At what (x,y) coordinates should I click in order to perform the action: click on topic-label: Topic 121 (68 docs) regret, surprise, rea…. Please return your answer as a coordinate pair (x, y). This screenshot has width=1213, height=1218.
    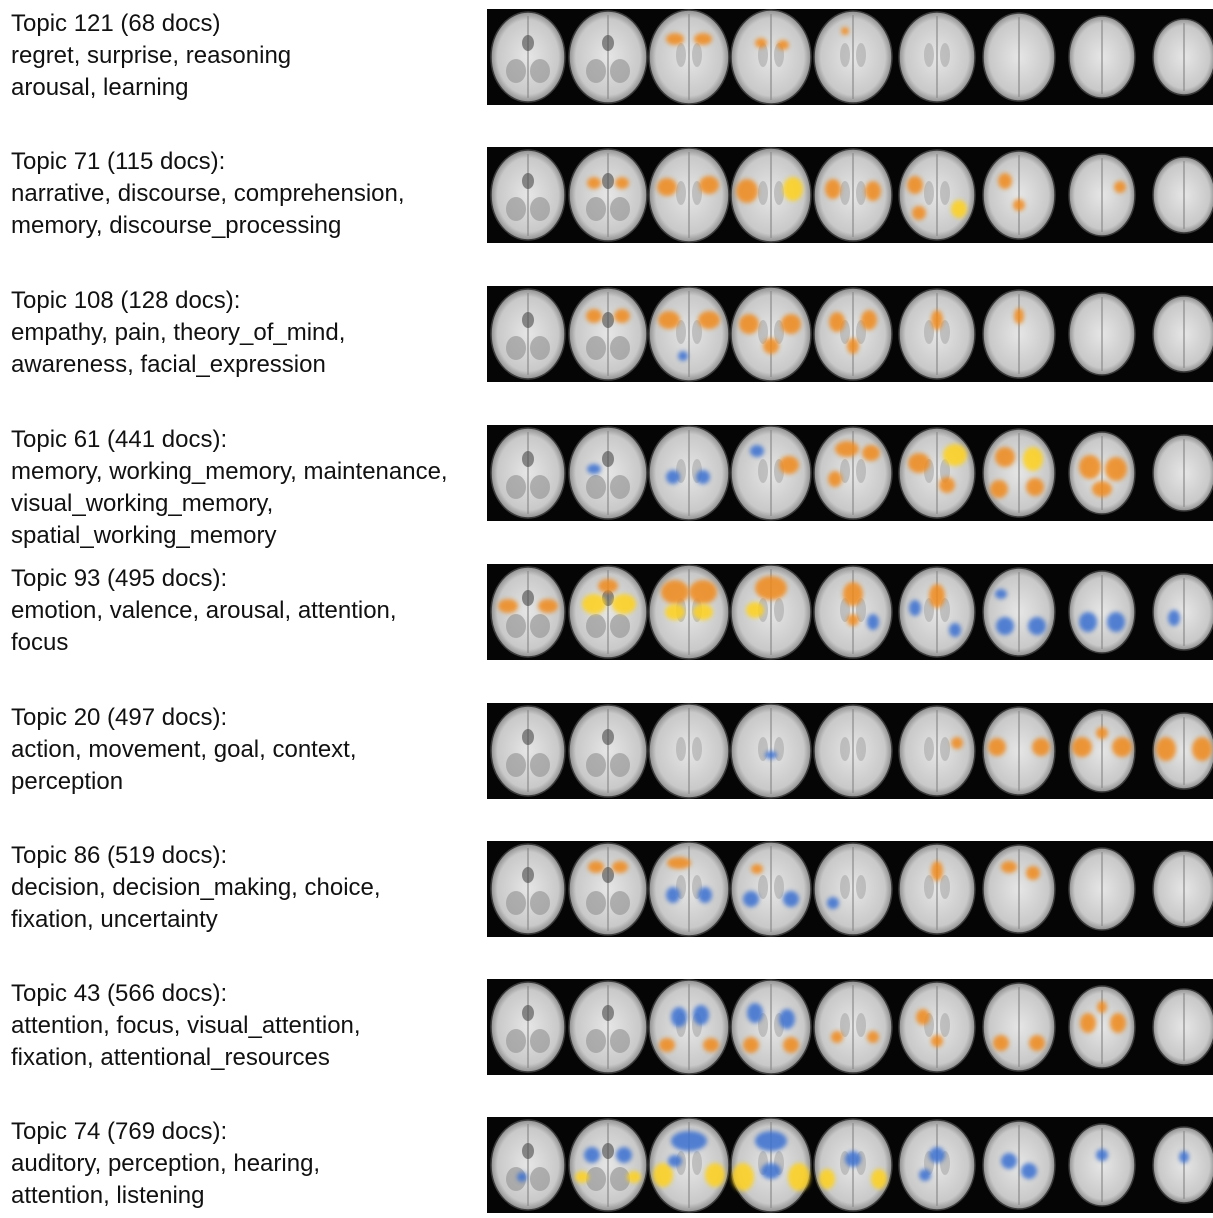
    Looking at the image, I should click on (246, 56).